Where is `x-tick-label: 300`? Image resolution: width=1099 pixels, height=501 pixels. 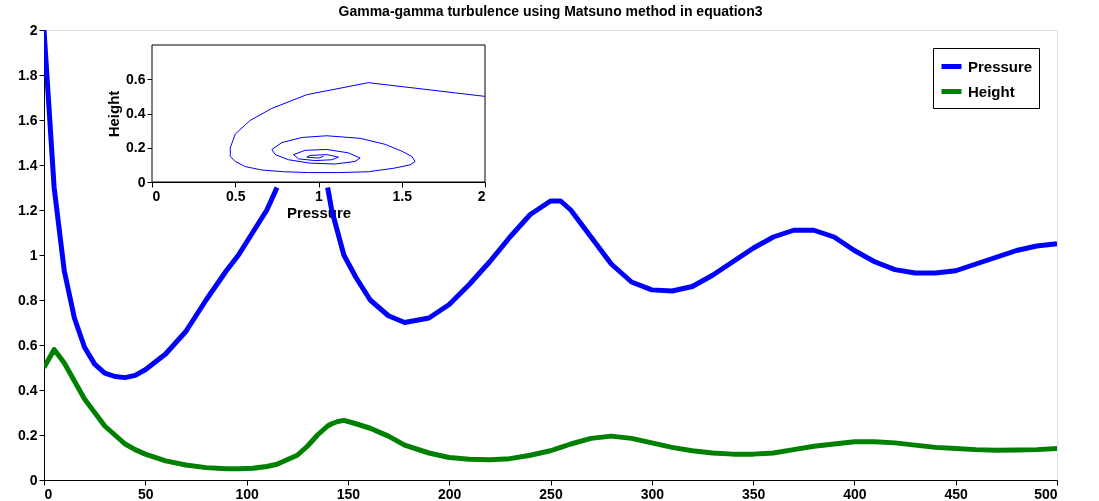 x-tick-label: 300 is located at coordinates (652, 493).